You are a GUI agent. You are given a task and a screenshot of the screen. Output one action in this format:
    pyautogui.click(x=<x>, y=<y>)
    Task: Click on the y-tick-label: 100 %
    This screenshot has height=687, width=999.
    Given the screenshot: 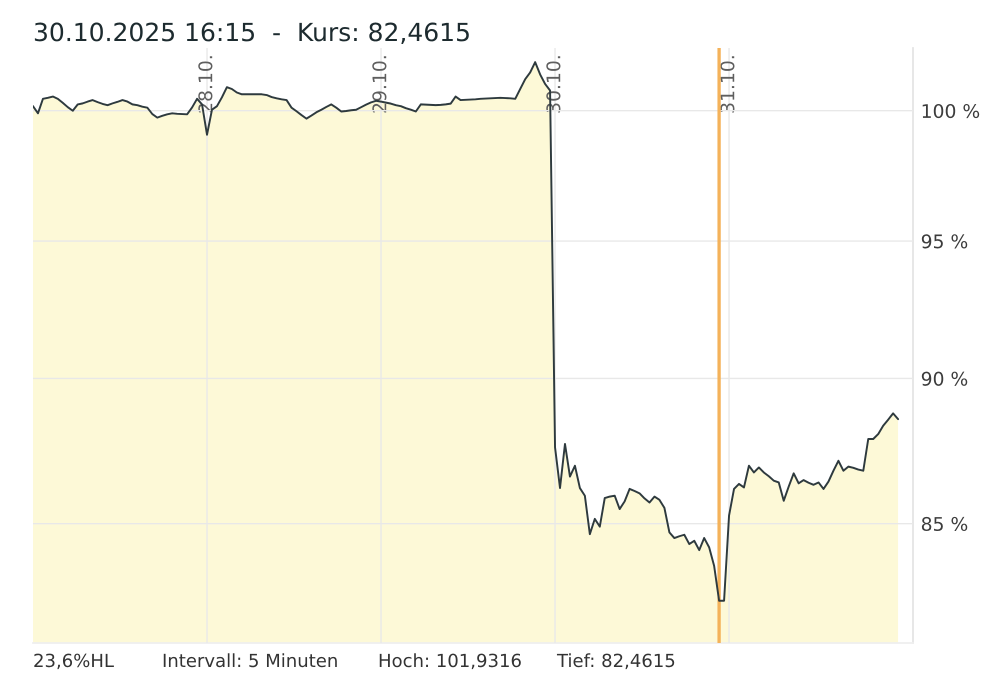 What is the action you would take?
    pyautogui.click(x=951, y=111)
    